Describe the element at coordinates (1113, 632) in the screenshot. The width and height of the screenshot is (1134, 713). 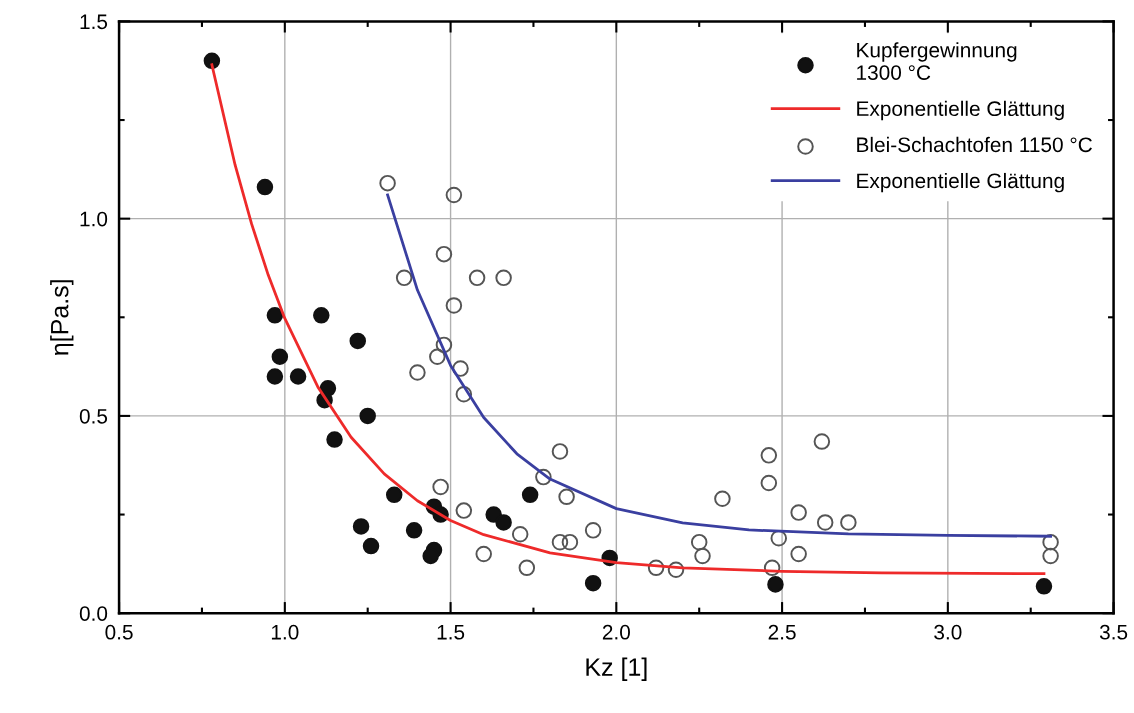
I see `x-tick-label: 3.5` at that location.